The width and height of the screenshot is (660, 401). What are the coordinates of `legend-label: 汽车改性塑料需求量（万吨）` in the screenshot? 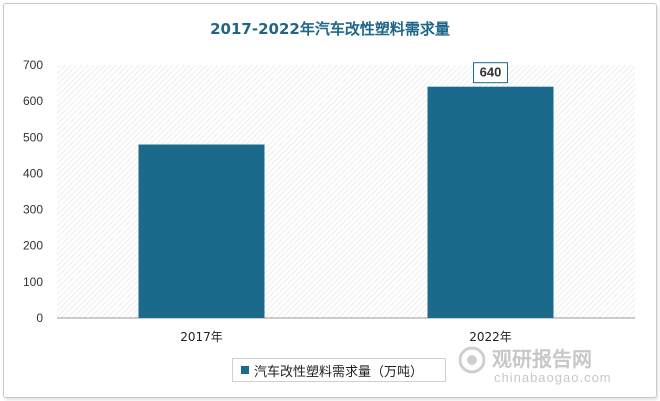 It's located at (339, 372).